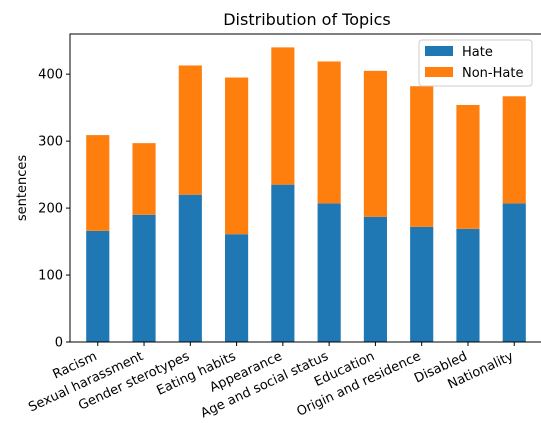  What do you see at coordinates (492, 73) in the screenshot?
I see `legend-label: Non-Hate` at bounding box center [492, 73].